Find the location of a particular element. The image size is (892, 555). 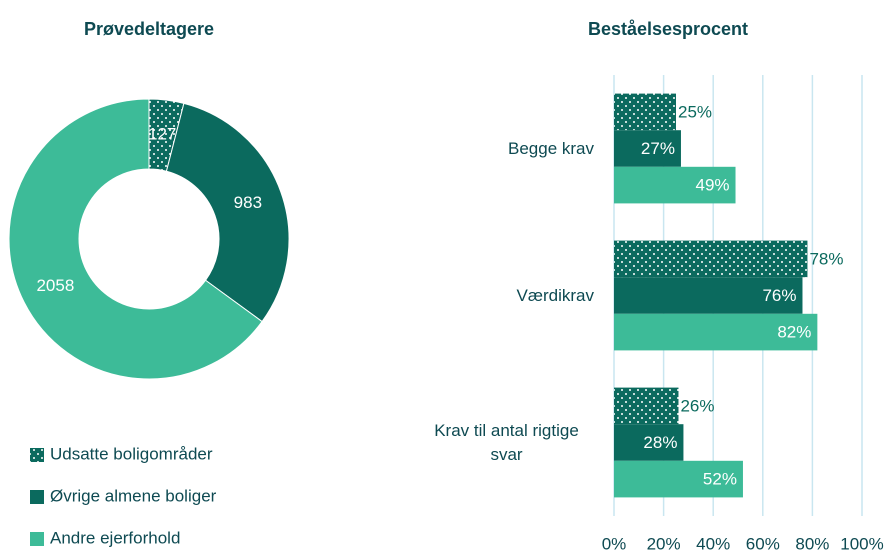

legend-label: Øvrige almene boliger is located at coordinates (133, 495).